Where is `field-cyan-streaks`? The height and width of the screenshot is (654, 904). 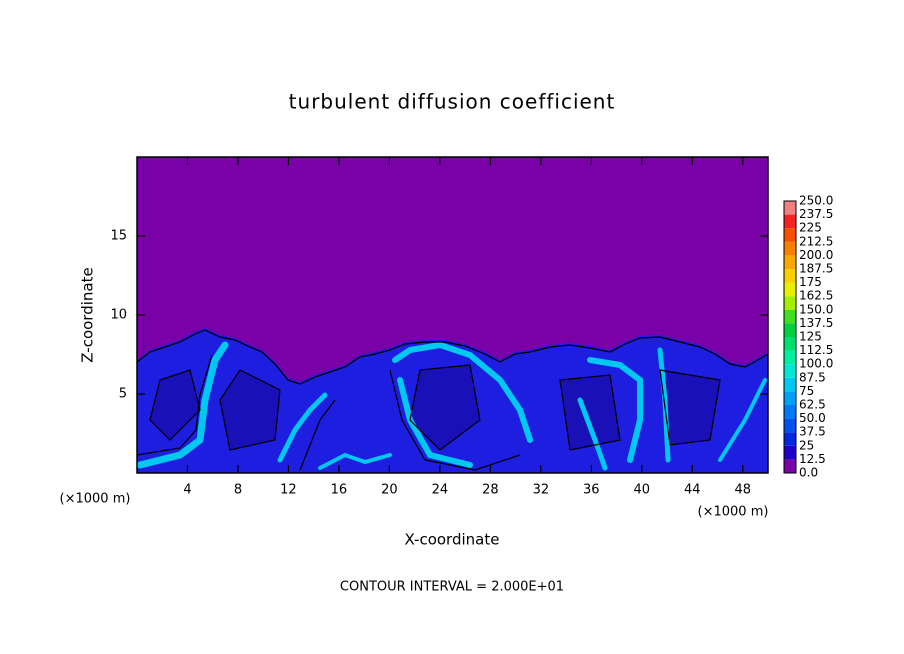
field-cyan-streaks is located at coordinates (451, 406).